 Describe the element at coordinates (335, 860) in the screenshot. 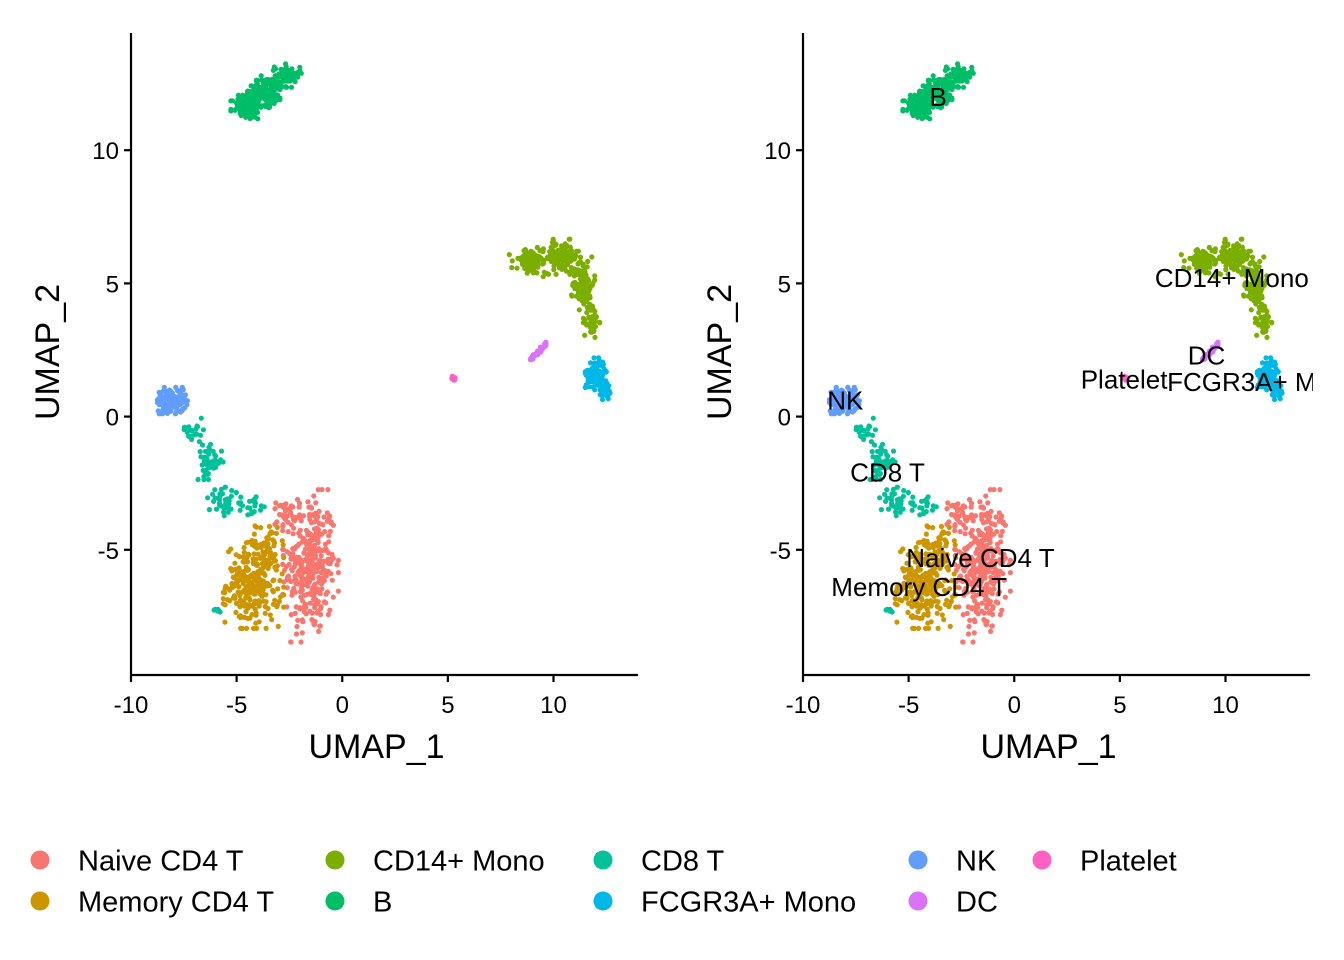

I see `legend-swatch` at that location.